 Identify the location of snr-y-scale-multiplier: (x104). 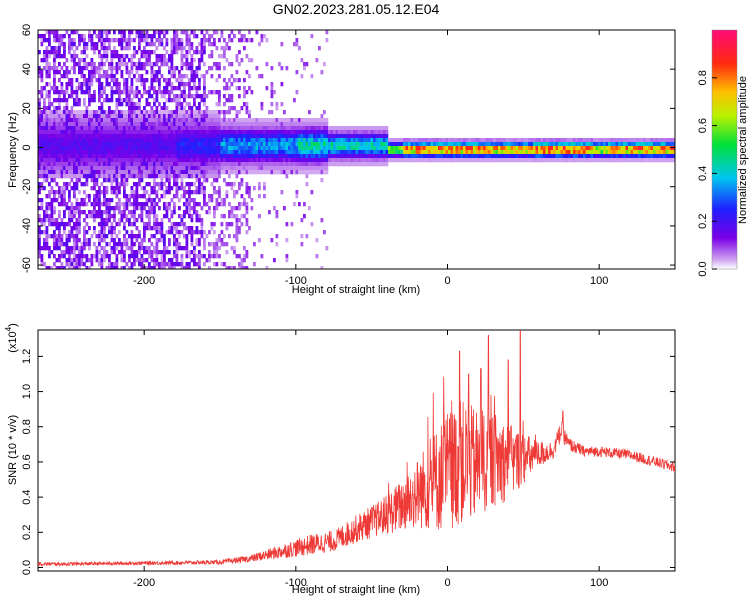
(11, 338).